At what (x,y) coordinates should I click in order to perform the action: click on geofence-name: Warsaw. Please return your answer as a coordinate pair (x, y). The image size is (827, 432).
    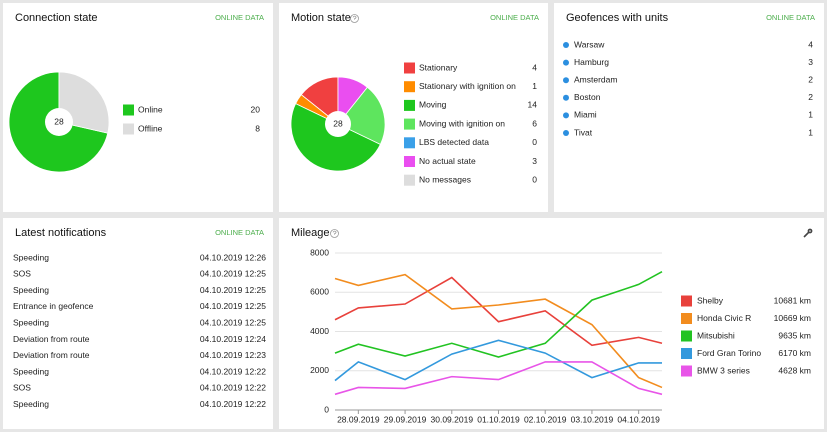
    Looking at the image, I should click on (589, 44).